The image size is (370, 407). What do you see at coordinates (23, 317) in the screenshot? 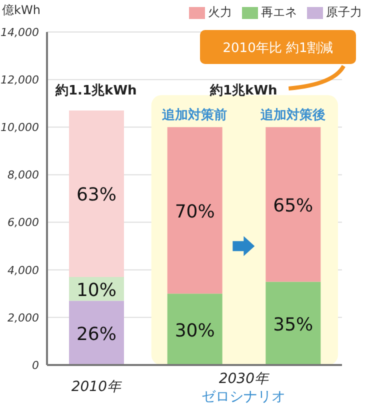
I see `y-tick-label: 2,000` at bounding box center [23, 317].